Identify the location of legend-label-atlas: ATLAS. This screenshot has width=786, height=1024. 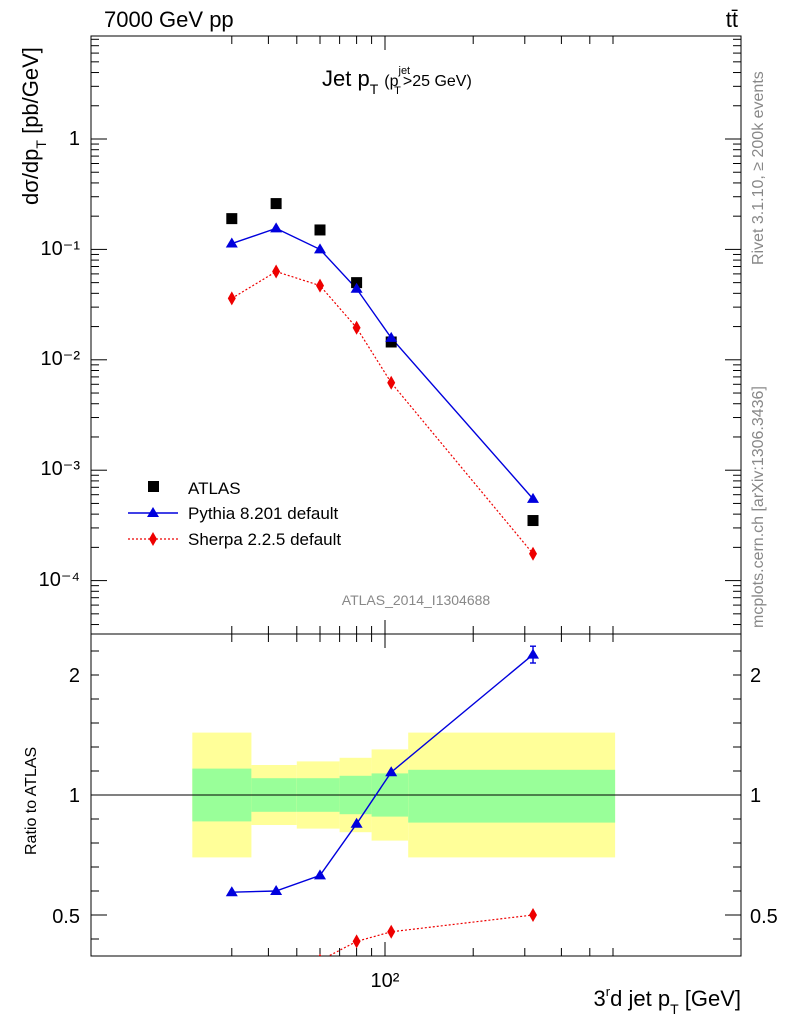
(214, 488).